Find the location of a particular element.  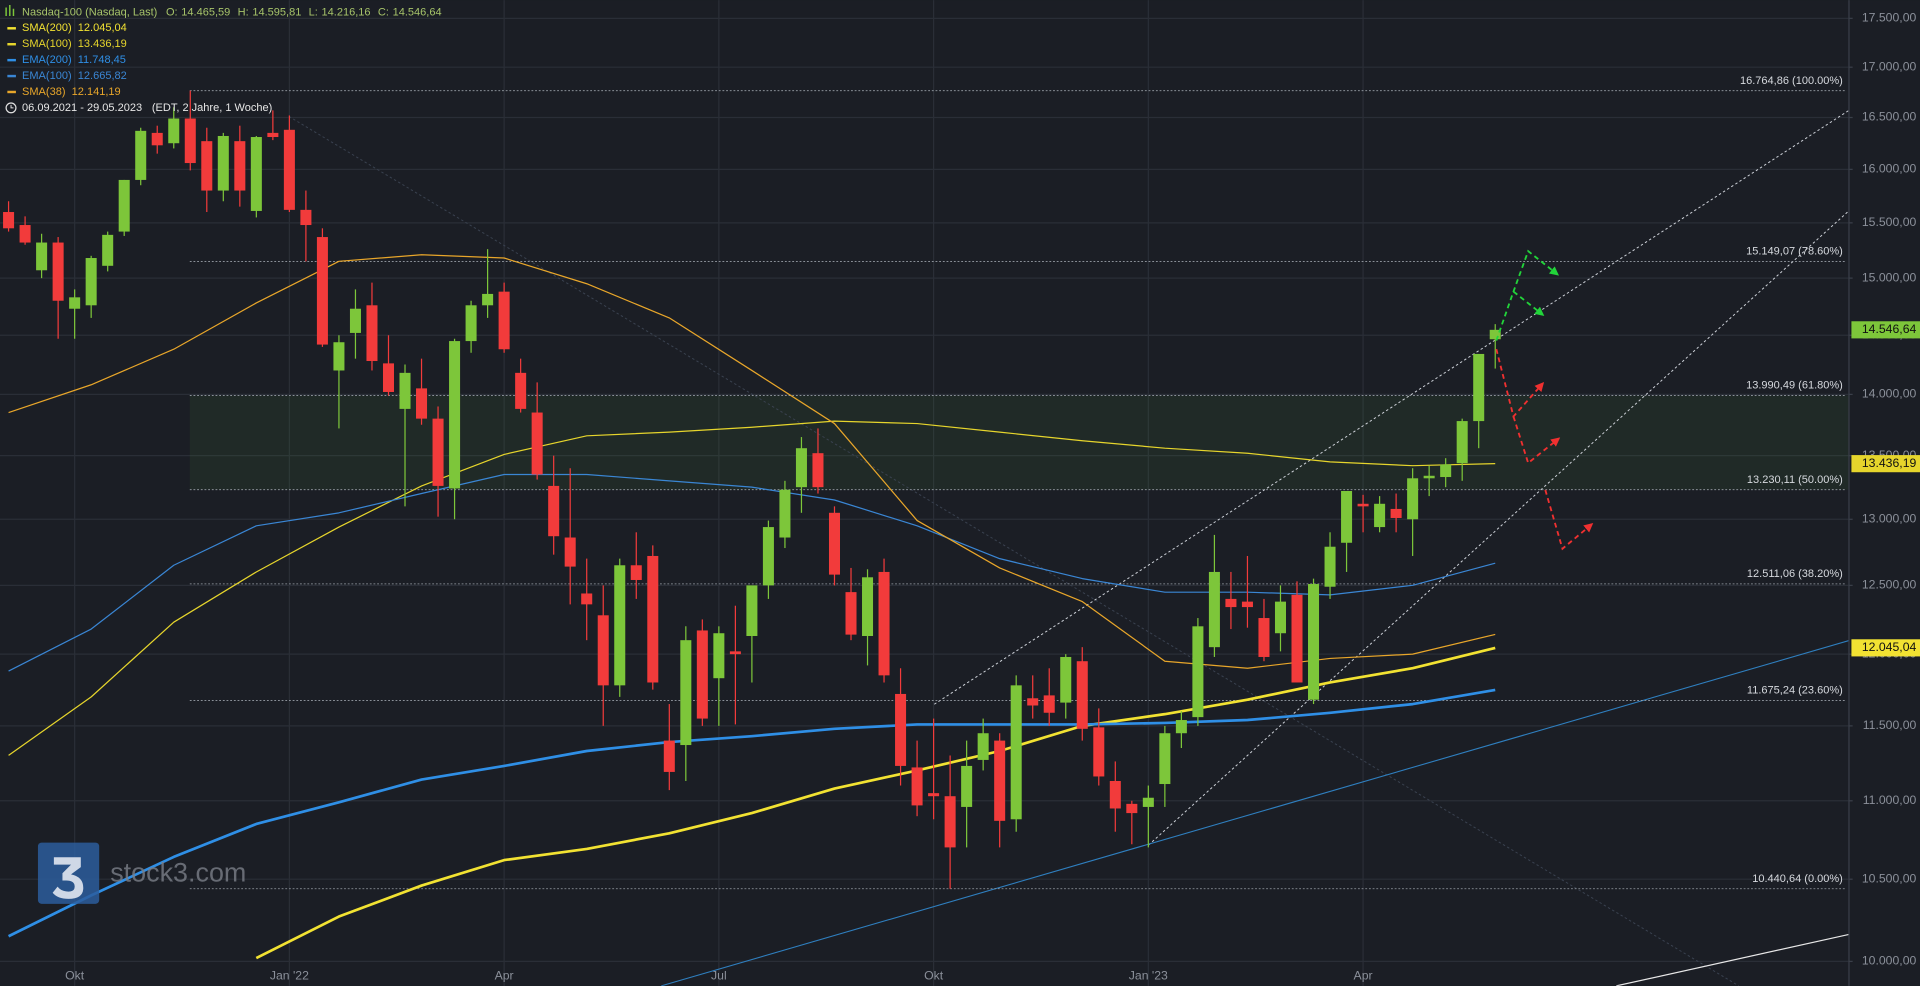

ohlc-value: 14.465,59 is located at coordinates (205, 12).